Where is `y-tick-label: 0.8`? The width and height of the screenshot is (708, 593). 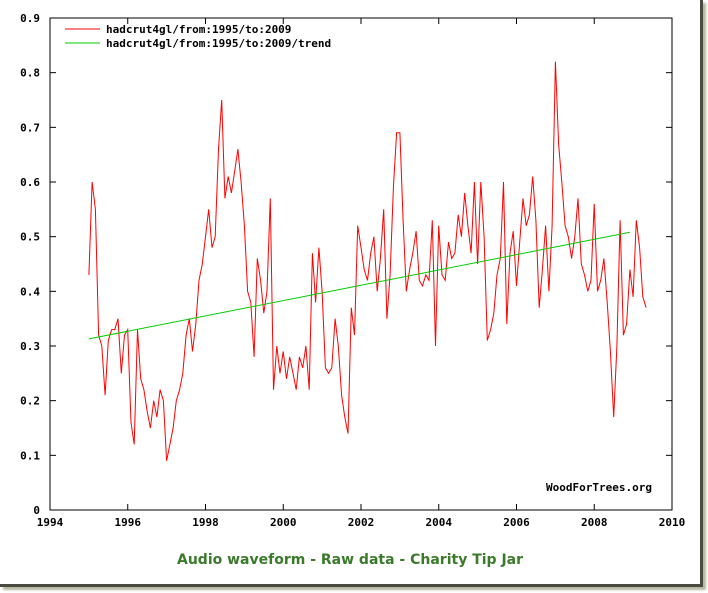
y-tick-label: 0.8 is located at coordinates (30, 73).